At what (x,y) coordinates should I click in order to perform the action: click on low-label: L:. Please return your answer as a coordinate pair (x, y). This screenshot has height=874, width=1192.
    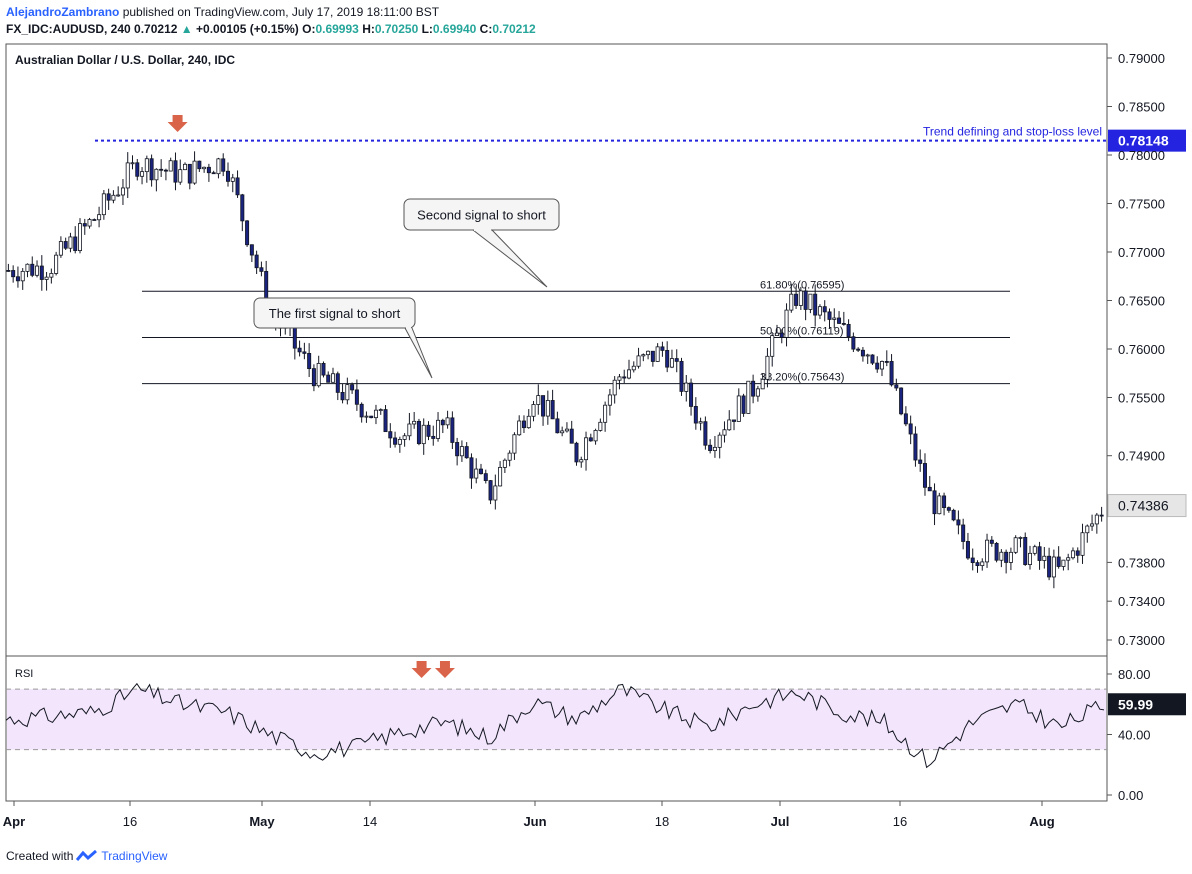
    Looking at the image, I should click on (427, 29).